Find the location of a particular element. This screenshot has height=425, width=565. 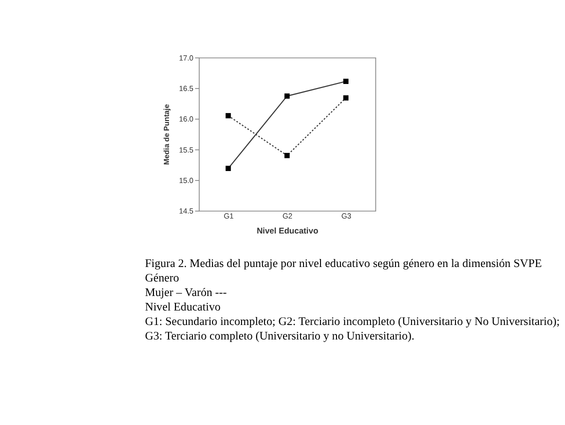

y-tick-label: 14.5 is located at coordinates (186, 211).